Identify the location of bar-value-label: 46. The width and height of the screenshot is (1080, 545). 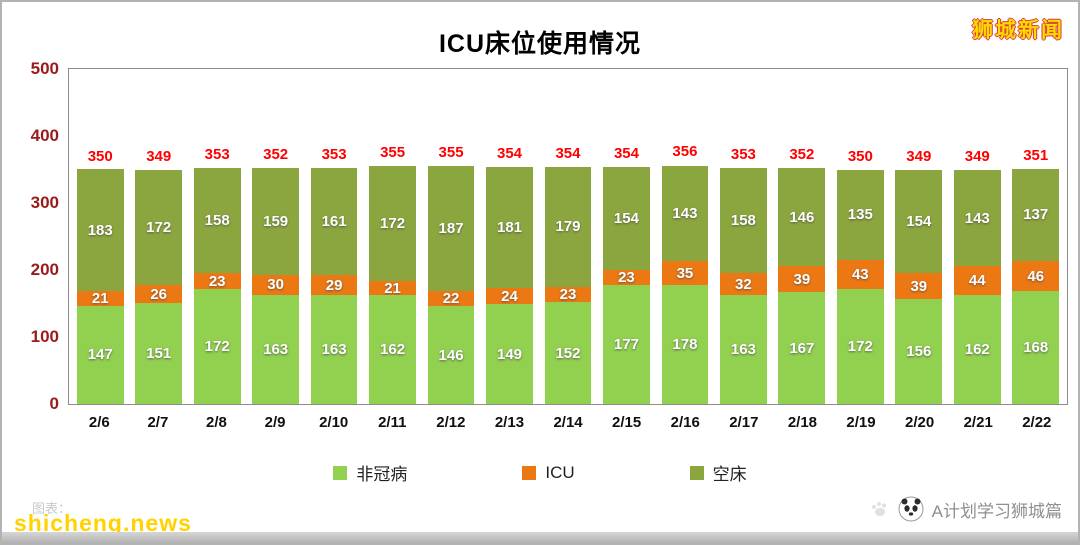
(1036, 276).